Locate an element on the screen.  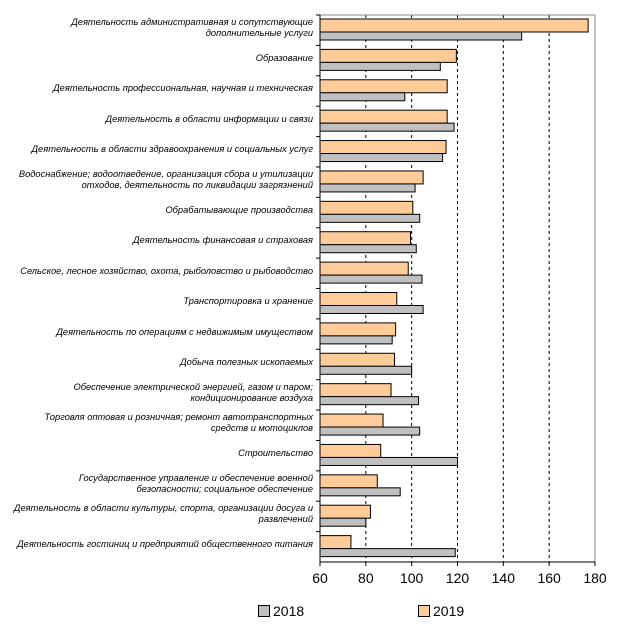
legend-item-2018: 2018 is located at coordinates (281, 611).